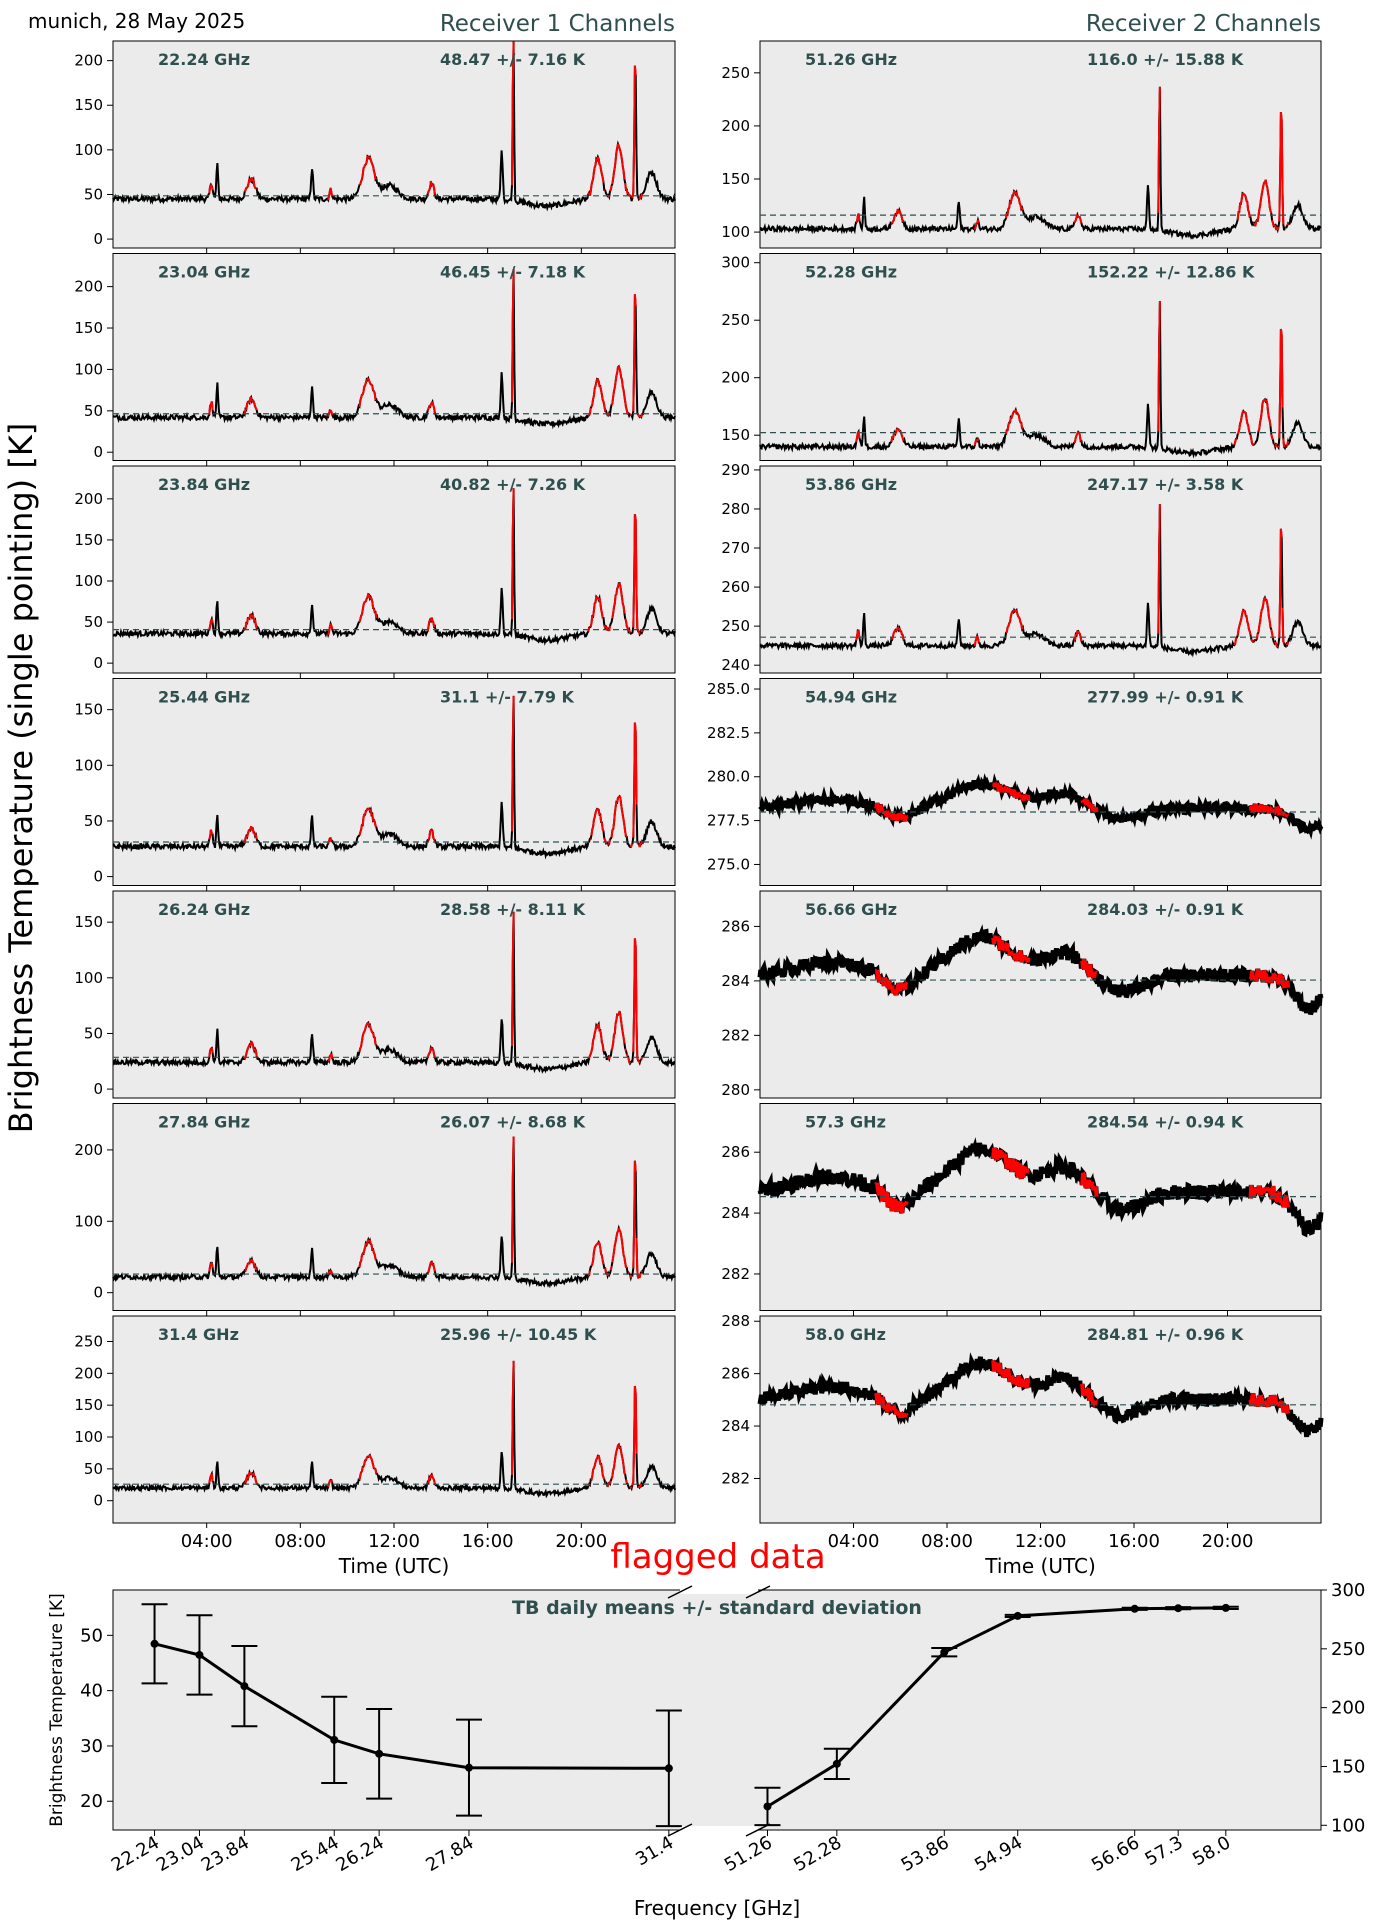 Image resolution: width=1384 pixels, height=1931 pixels. What do you see at coordinates (925, 1854) in the screenshot?
I see `x-tick-label: 53.86` at bounding box center [925, 1854].